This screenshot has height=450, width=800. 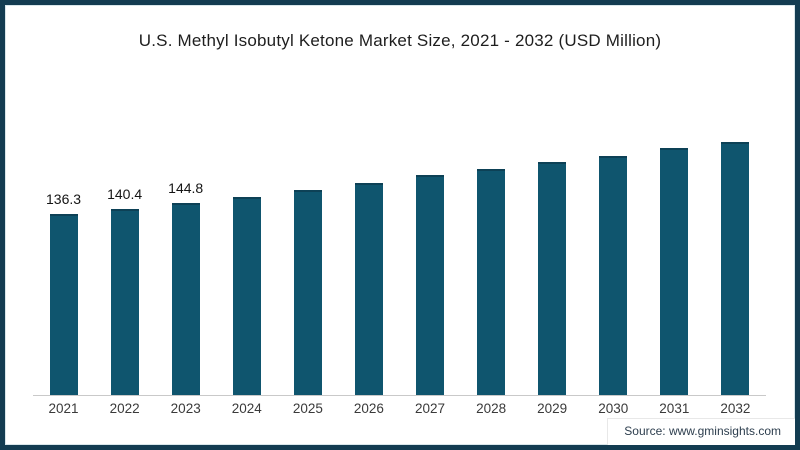 What do you see at coordinates (307, 408) in the screenshot?
I see `x-tick-label-2025: 2025` at bounding box center [307, 408].